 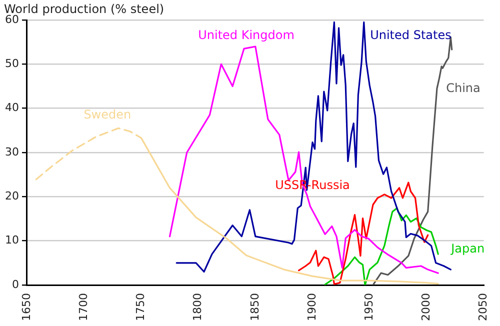 What do you see at coordinates (246, 35) in the screenshot?
I see `series-label: United Kingdom` at bounding box center [246, 35].